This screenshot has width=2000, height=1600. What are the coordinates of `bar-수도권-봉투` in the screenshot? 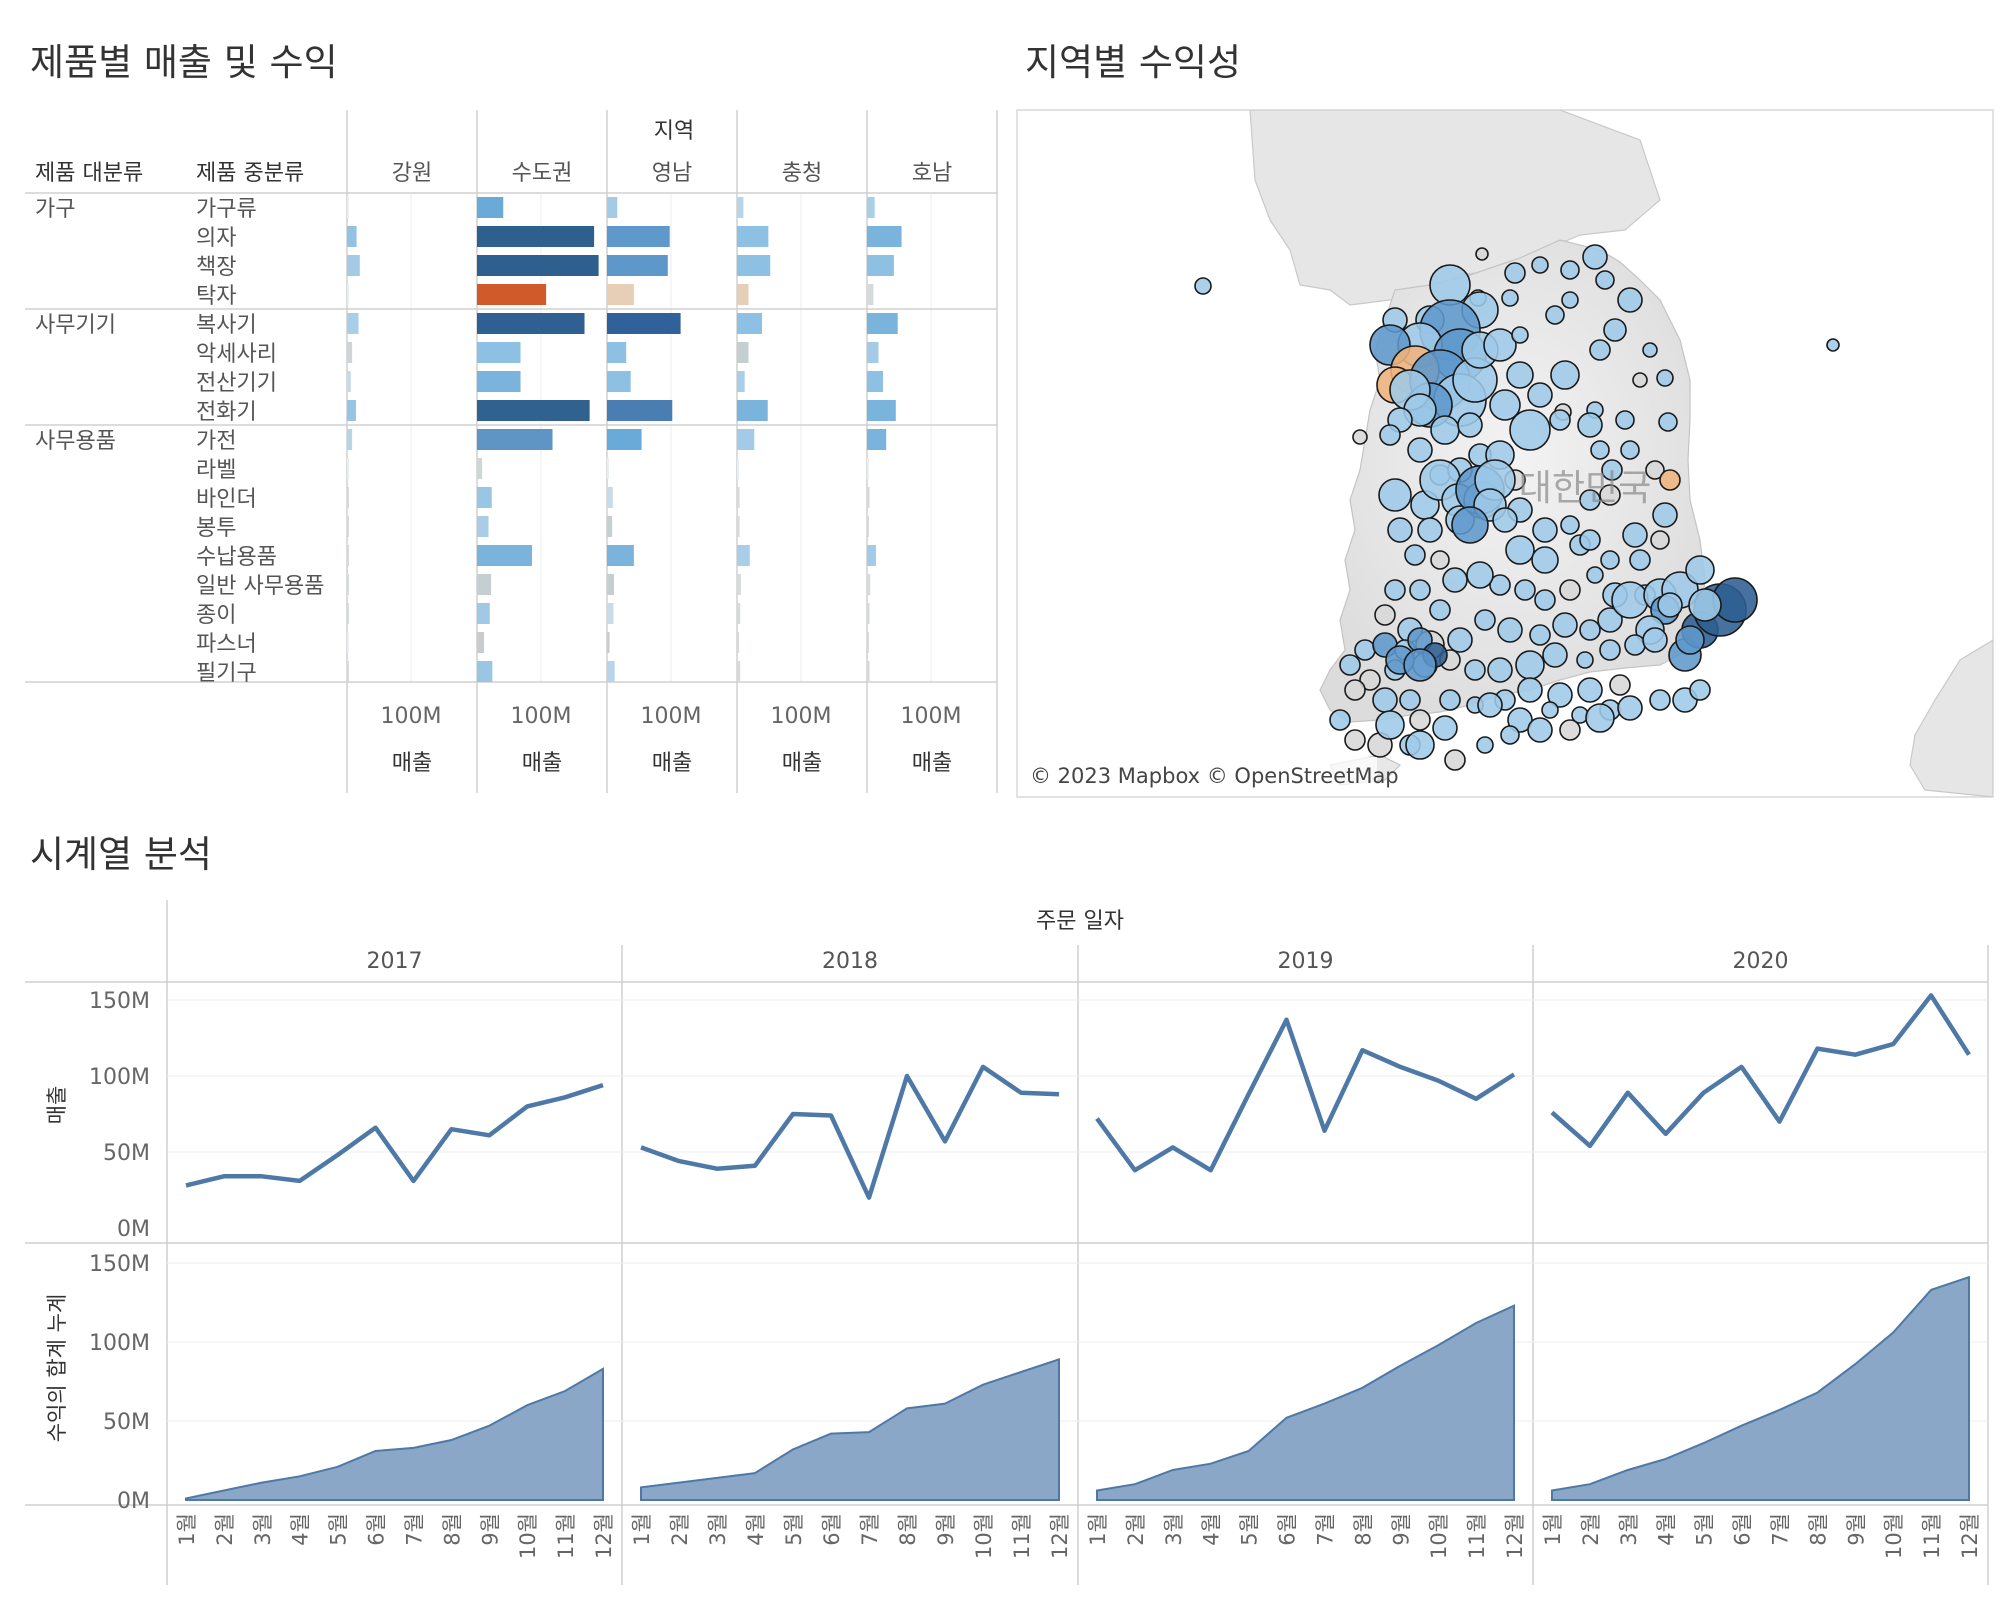 It's located at (483, 526).